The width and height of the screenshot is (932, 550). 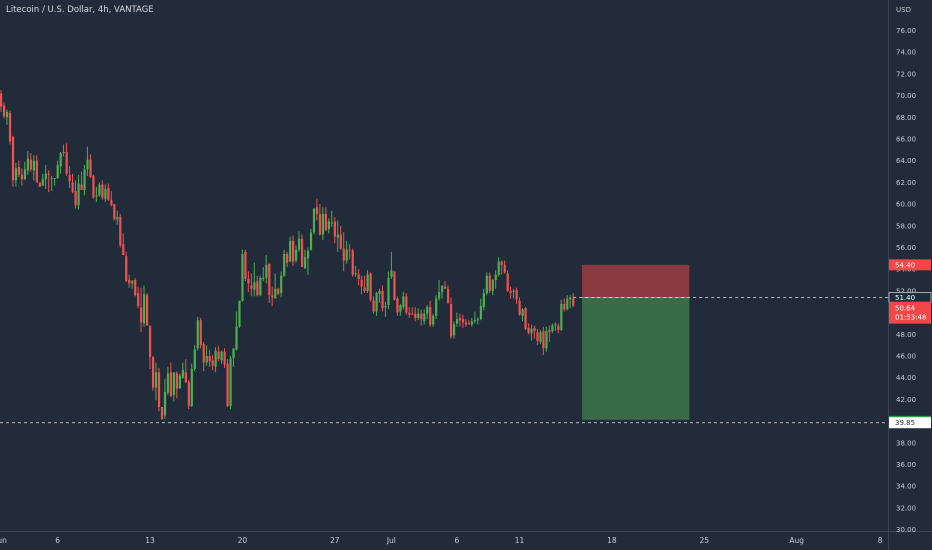 I want to click on price-tick-label: 42.00, so click(x=906, y=400).